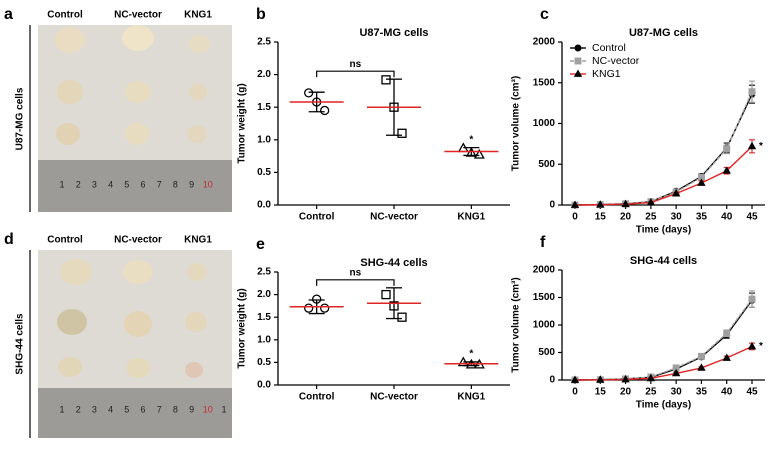  Describe the element at coordinates (264, 339) in the screenshot. I see `y-tick-label: 1.0` at that location.